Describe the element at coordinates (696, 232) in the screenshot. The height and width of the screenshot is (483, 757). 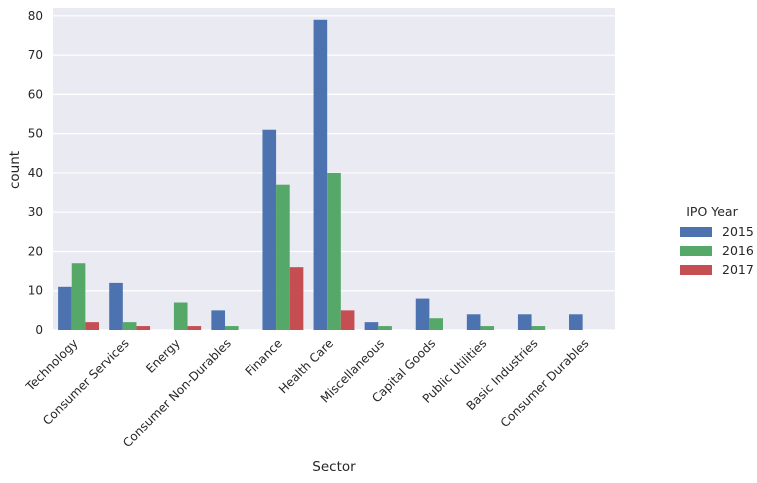
I see `legend-swatch-2015` at that location.